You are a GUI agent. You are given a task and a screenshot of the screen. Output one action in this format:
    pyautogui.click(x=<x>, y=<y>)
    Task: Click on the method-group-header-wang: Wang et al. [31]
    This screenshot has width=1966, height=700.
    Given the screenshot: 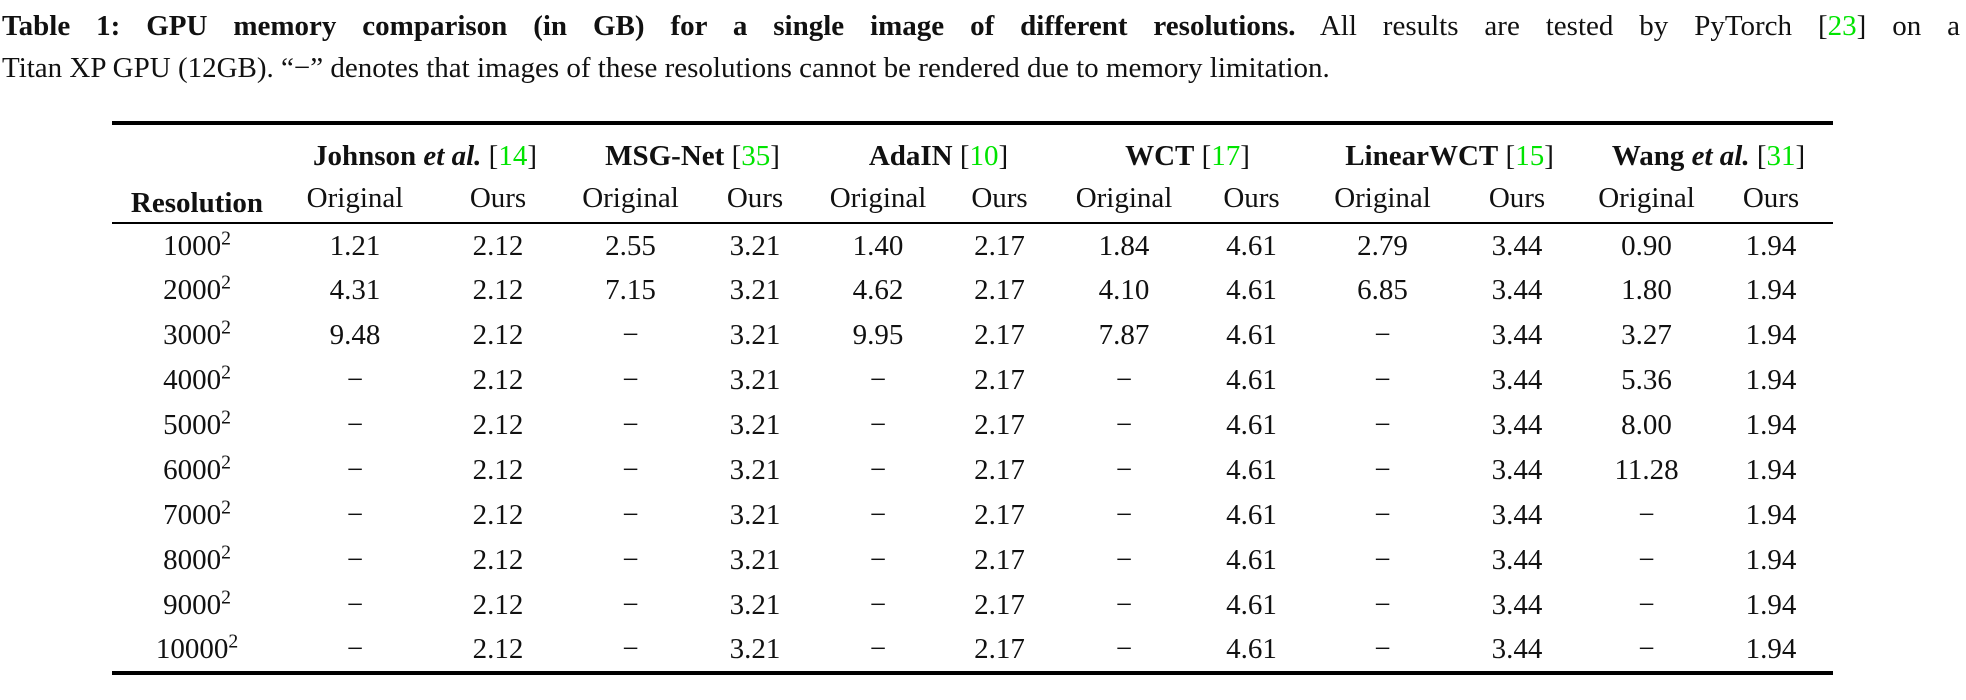 What is the action you would take?
    pyautogui.click(x=1708, y=149)
    